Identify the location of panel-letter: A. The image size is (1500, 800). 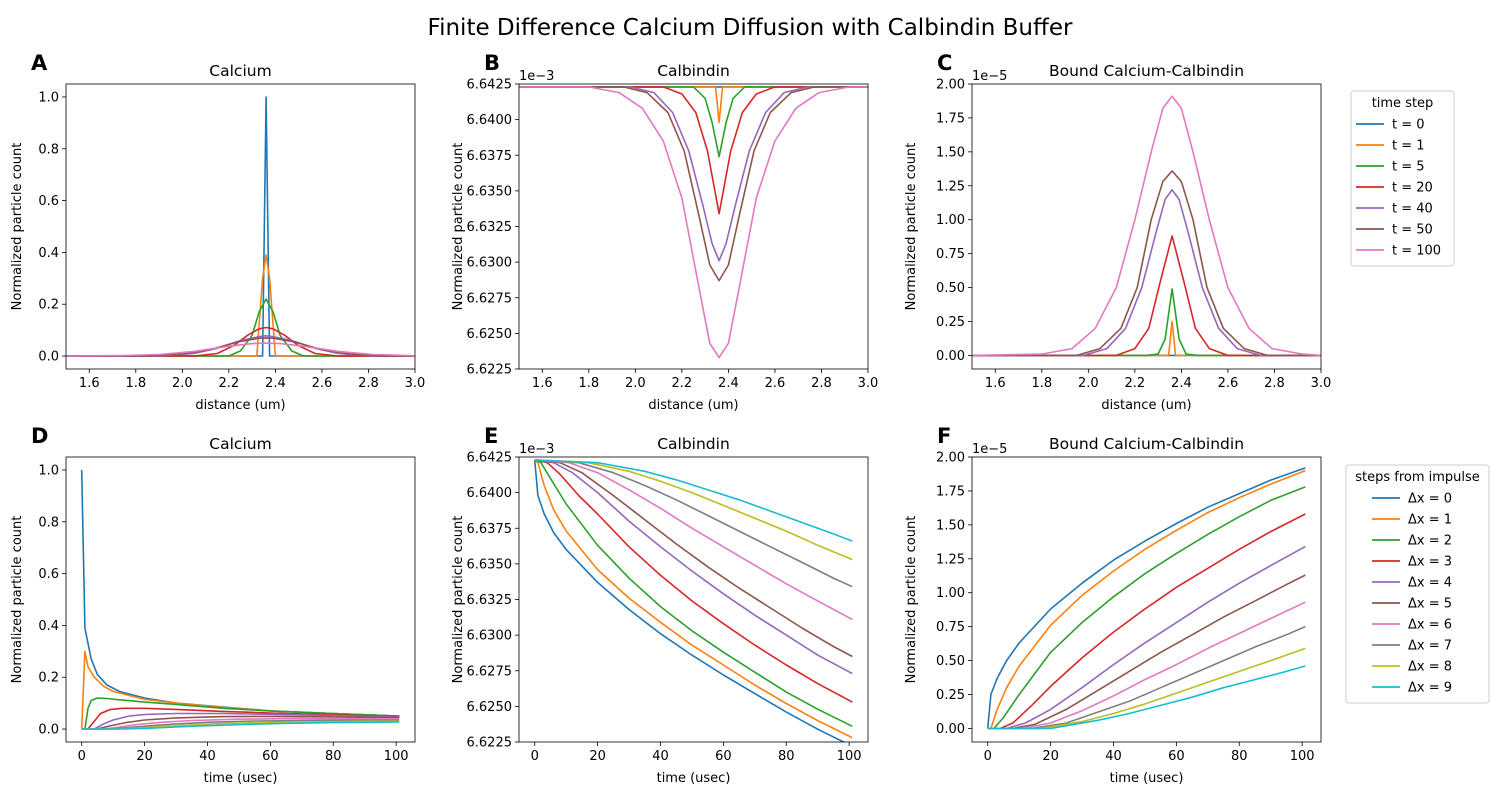
(39, 63).